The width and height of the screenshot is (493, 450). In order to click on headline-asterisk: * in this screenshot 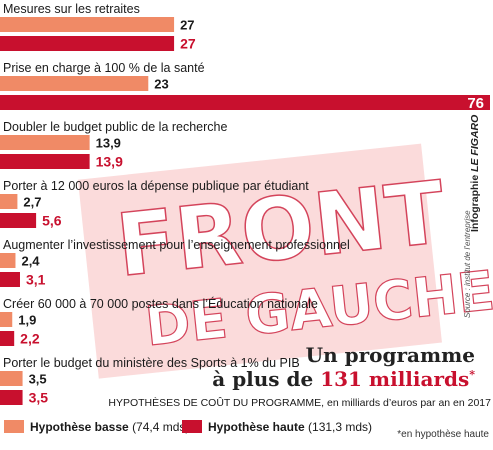, I will do `click(472, 374)`.